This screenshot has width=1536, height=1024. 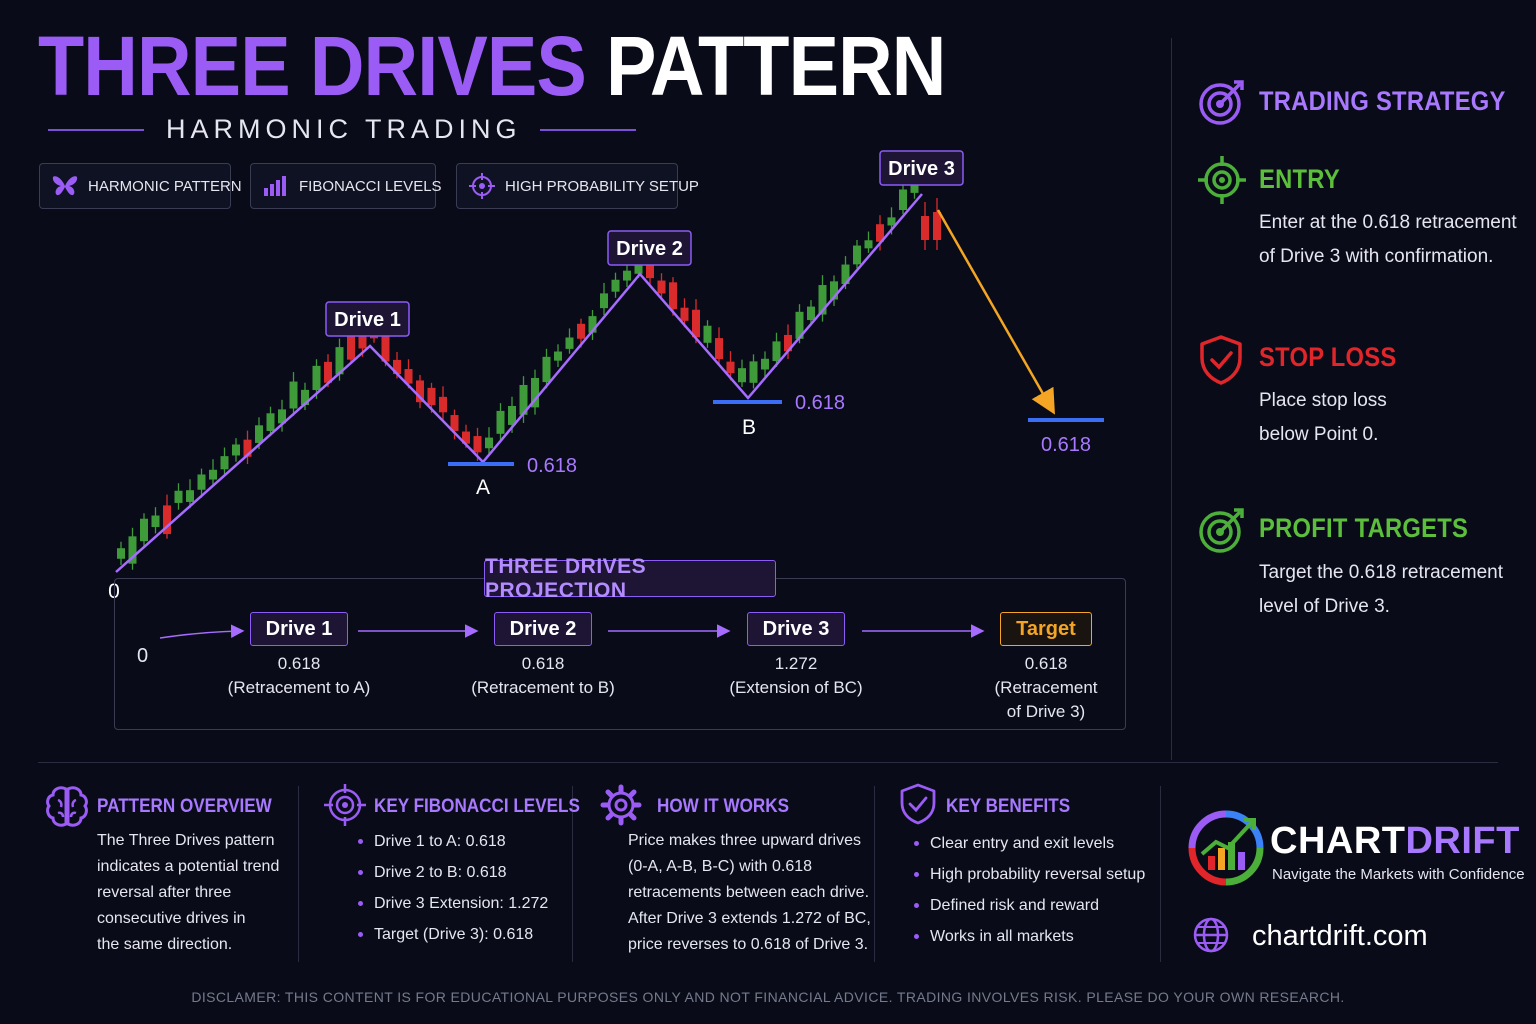 What do you see at coordinates (1171, 399) in the screenshot?
I see `vertical-divider` at bounding box center [1171, 399].